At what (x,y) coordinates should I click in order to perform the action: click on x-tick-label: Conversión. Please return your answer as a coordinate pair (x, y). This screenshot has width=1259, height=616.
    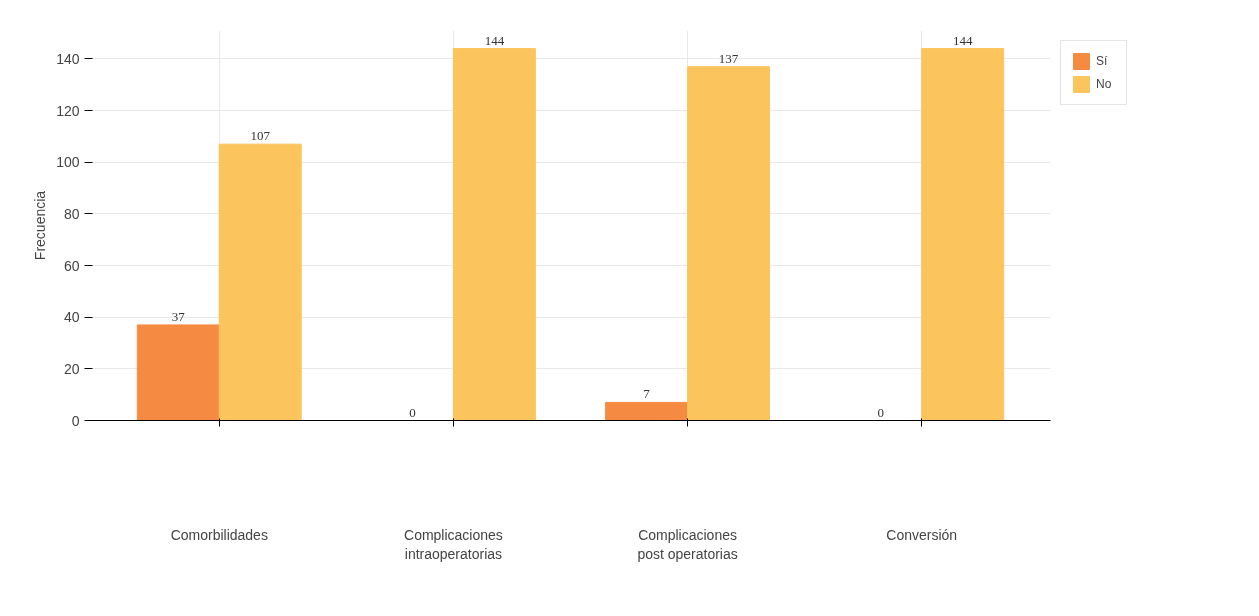
    Looking at the image, I should click on (922, 534).